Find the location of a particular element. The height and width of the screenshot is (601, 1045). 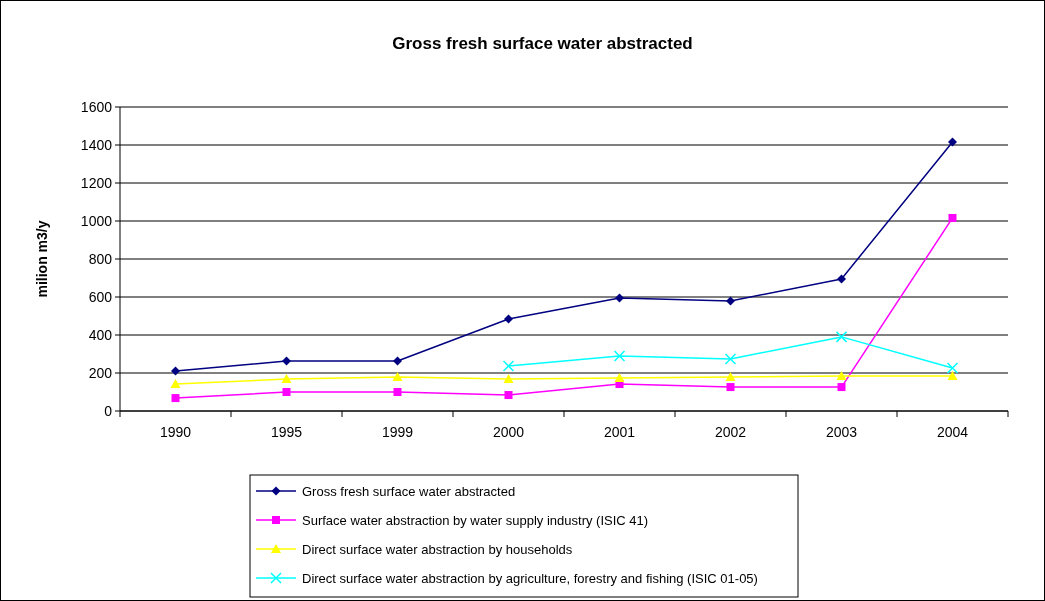

legend-label: Gross fresh surface water abstracted is located at coordinates (409, 491).